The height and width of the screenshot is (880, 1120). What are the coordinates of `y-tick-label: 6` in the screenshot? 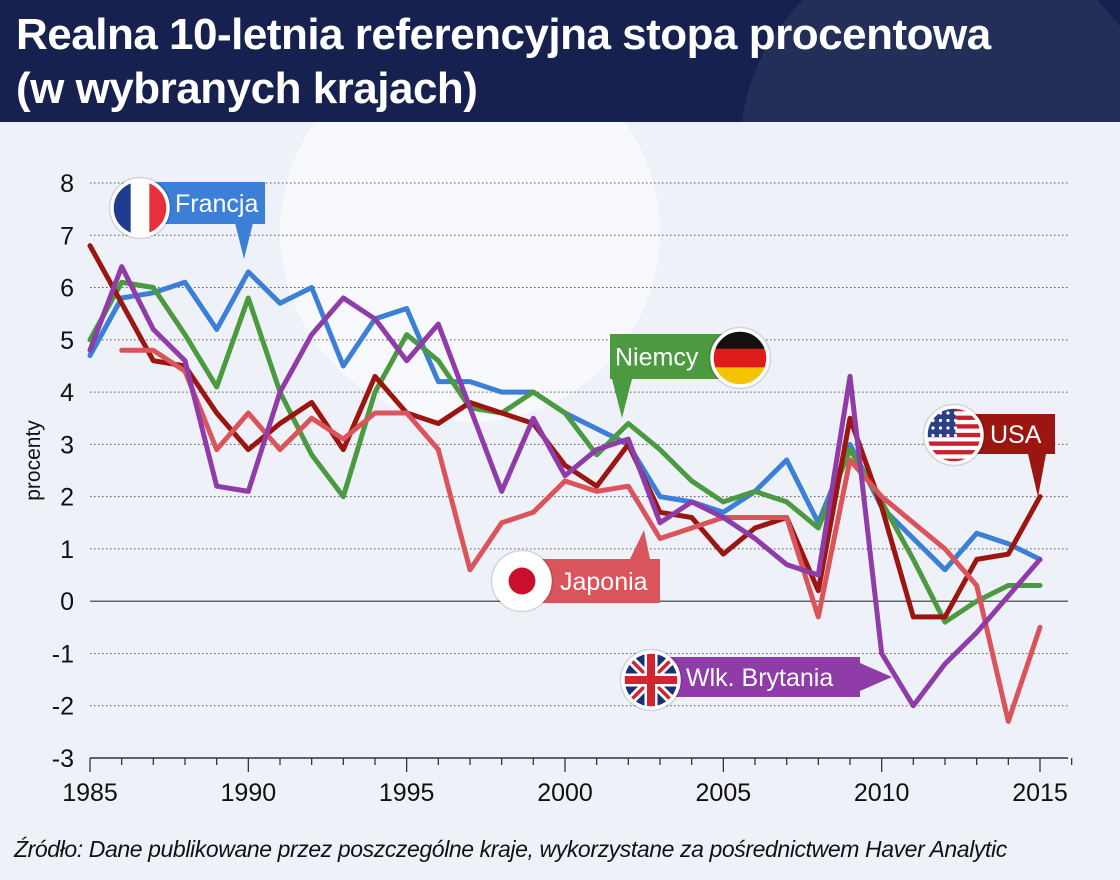 It's located at (67, 289).